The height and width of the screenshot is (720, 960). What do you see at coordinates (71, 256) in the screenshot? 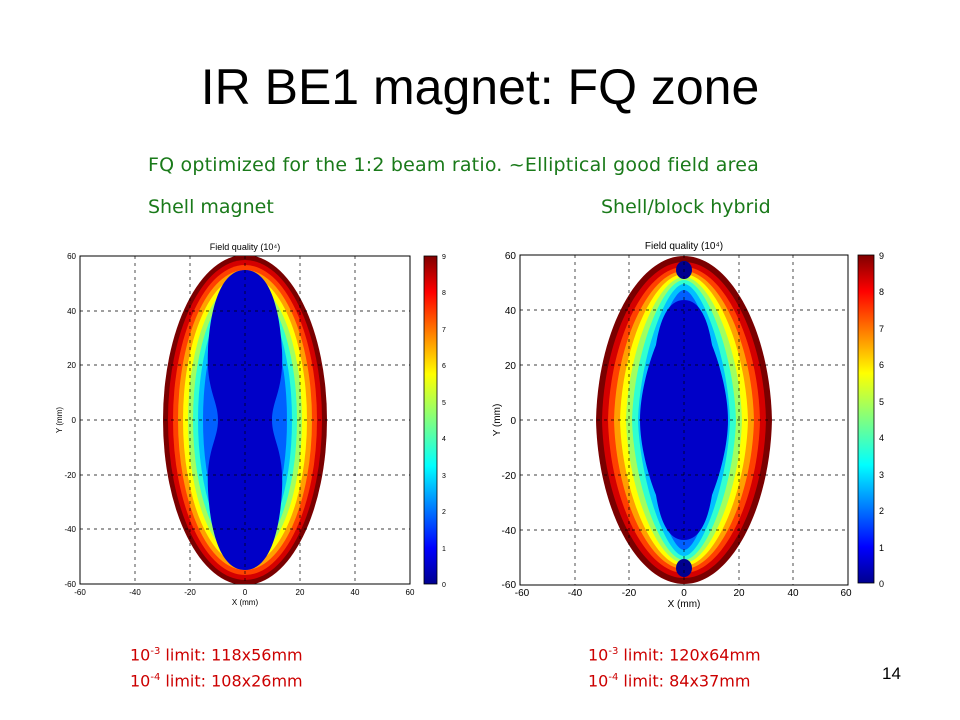
I see `left-y-tick: 60` at bounding box center [71, 256].